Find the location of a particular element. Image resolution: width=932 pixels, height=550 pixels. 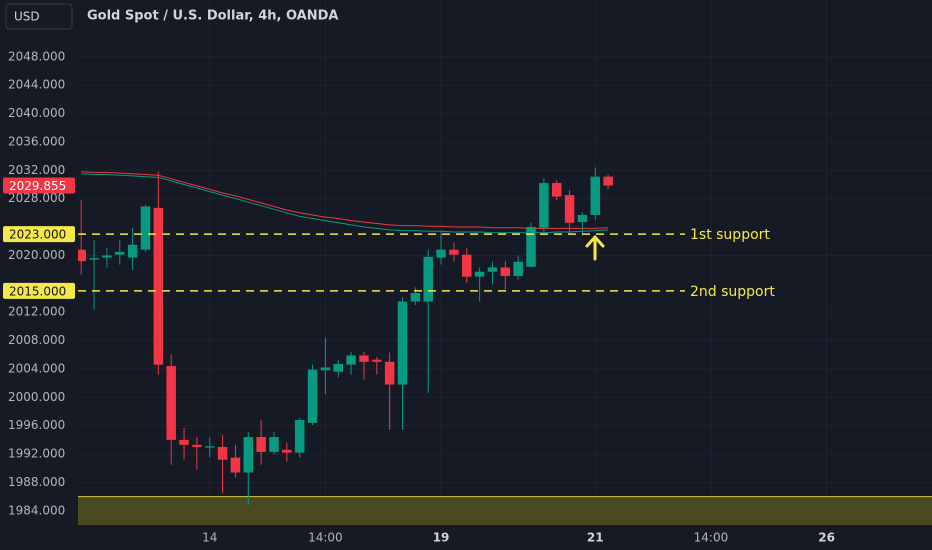

y-tick-label: 2020.000 is located at coordinates (36, 255).